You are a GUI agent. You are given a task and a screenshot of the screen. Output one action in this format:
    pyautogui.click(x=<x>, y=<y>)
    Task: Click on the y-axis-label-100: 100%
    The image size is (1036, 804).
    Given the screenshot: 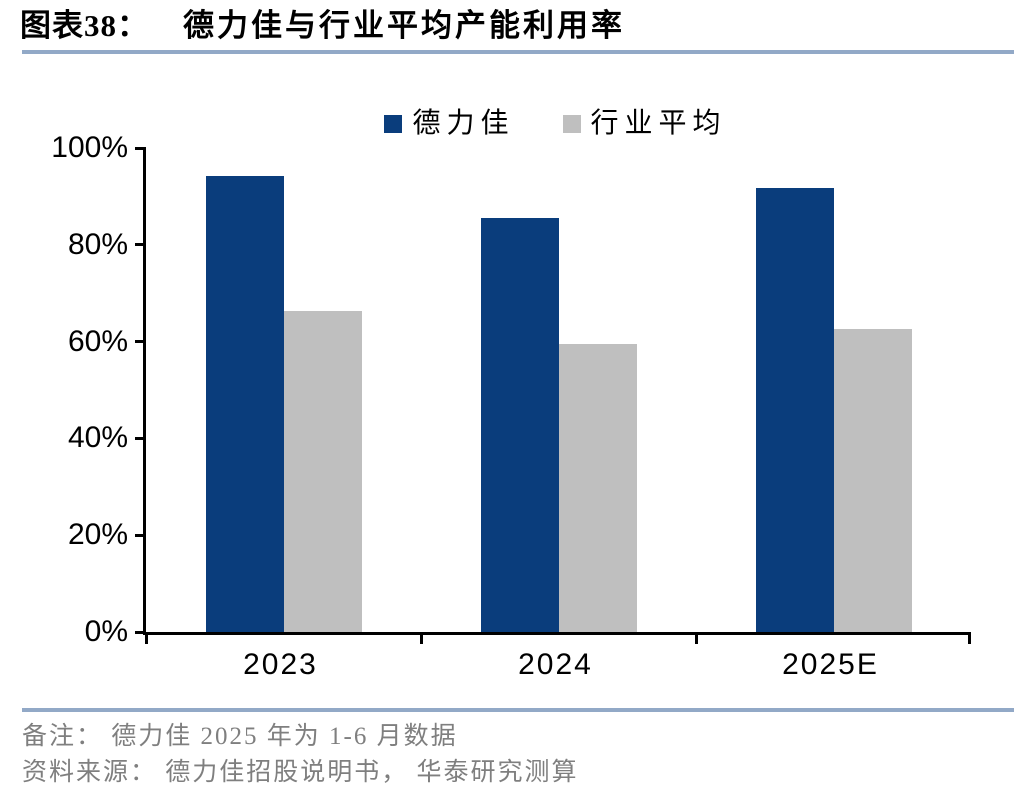 What is the action you would take?
    pyautogui.click(x=89, y=147)
    